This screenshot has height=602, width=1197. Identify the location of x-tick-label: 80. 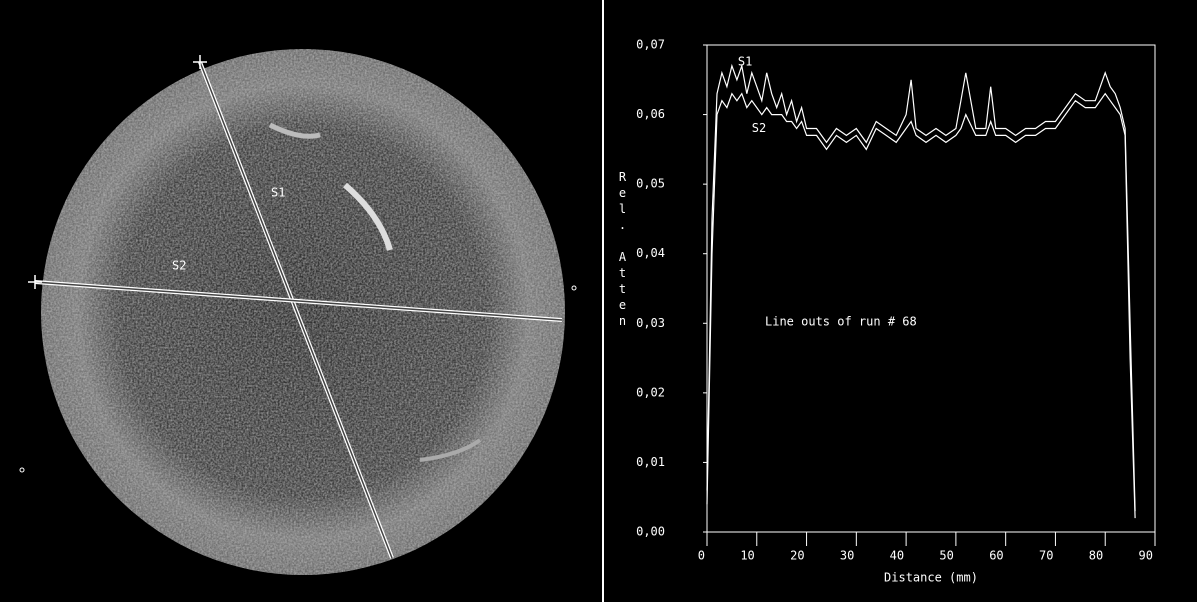
(1096, 556).